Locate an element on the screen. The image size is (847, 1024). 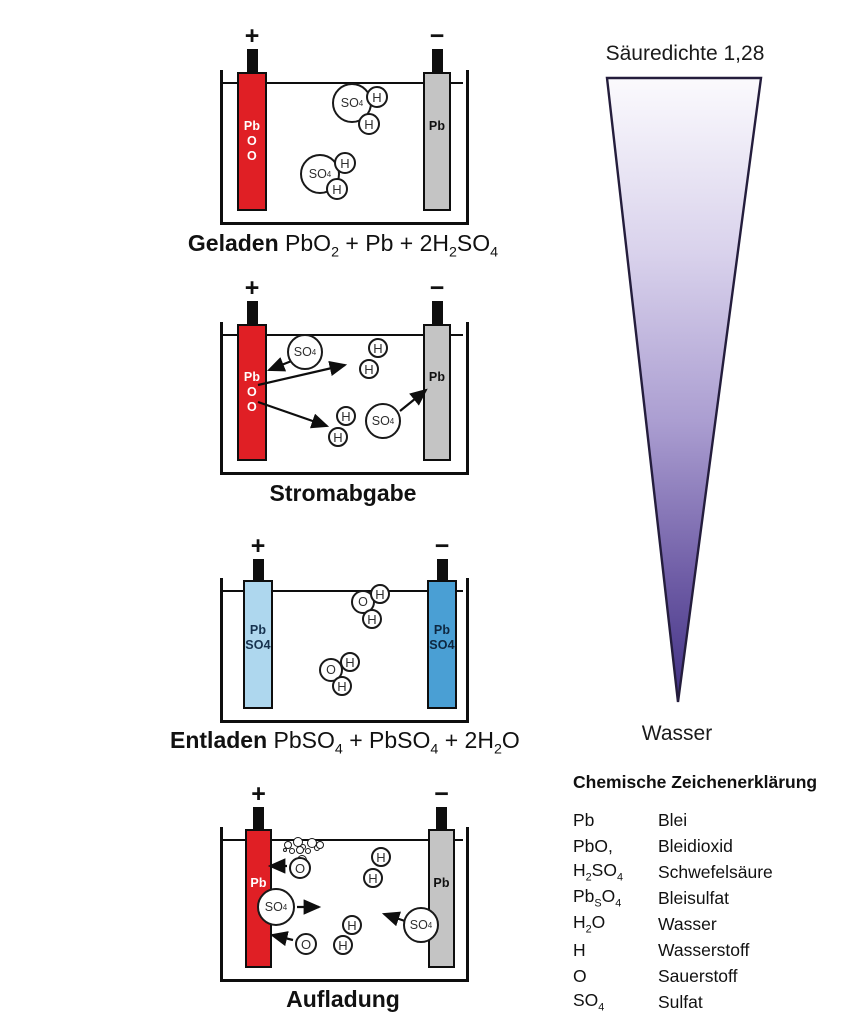
legend-symbol: PbSO4 is located at coordinates (597, 898).